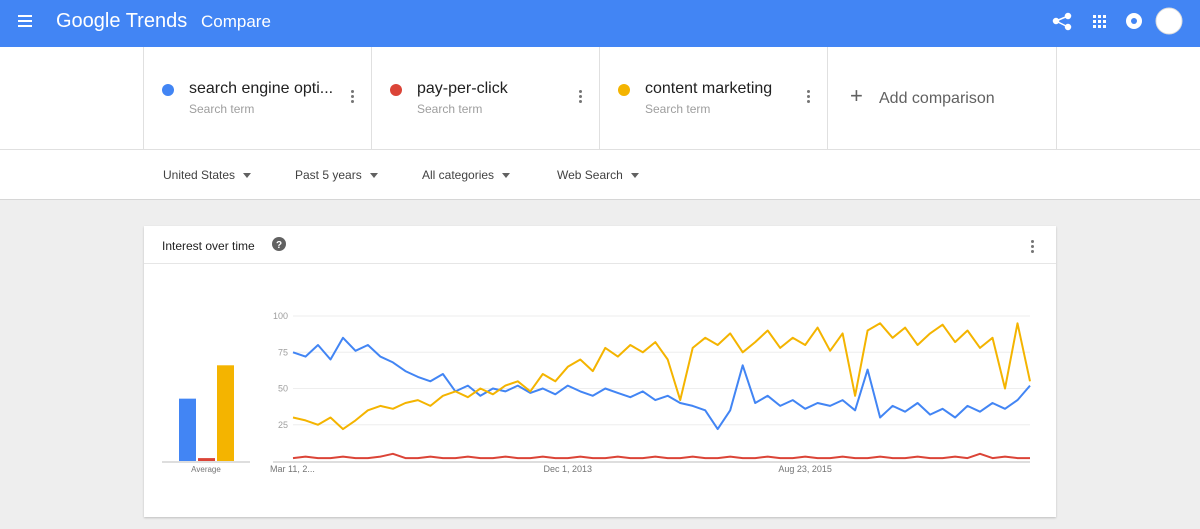 The image size is (1200, 529). What do you see at coordinates (28, 21) in the screenshot?
I see `menu-icon` at bounding box center [28, 21].